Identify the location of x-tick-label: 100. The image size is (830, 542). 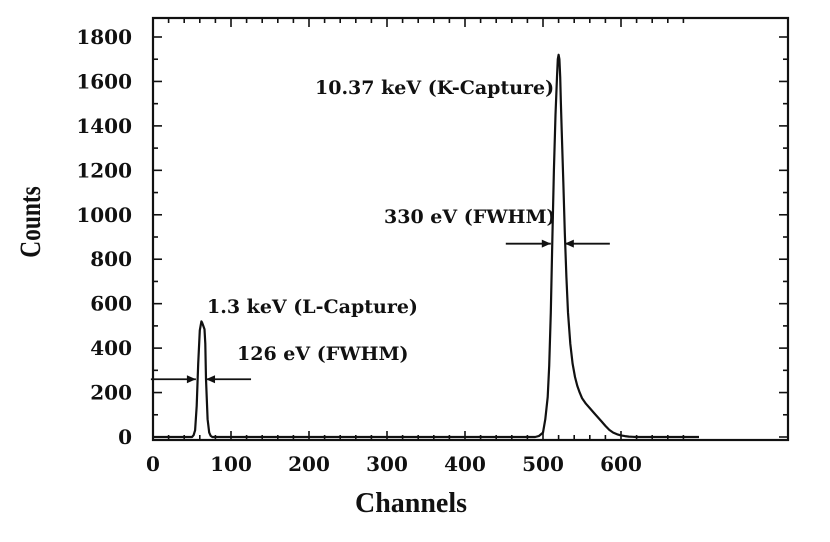
(231, 464).